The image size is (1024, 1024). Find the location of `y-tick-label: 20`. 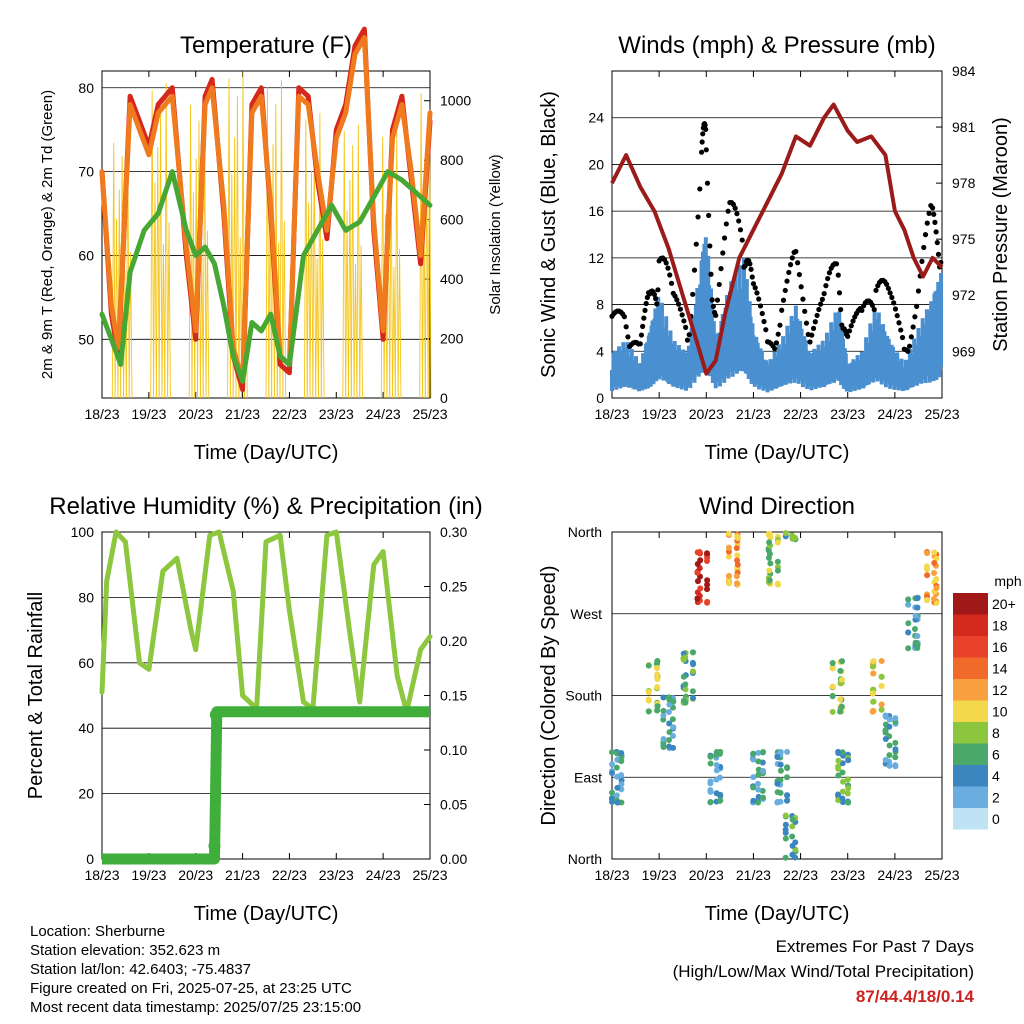

y-tick-label: 20 is located at coordinates (86, 794).